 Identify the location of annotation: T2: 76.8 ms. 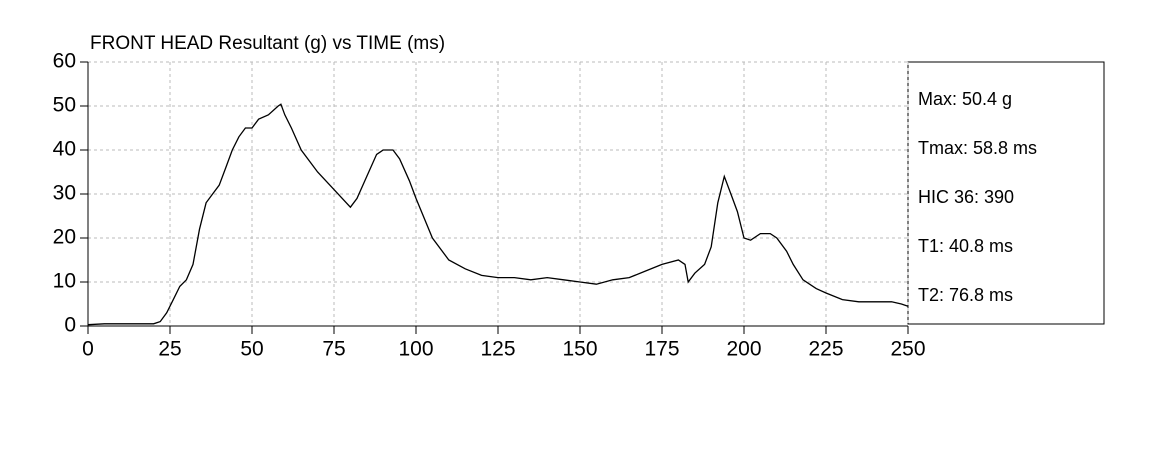
(965, 295).